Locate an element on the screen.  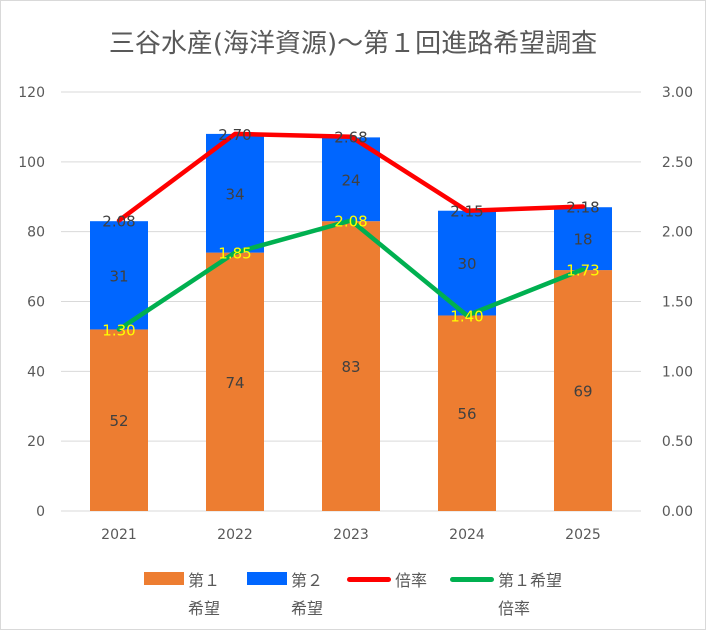
bar-data-label: 69 is located at coordinates (582, 392).